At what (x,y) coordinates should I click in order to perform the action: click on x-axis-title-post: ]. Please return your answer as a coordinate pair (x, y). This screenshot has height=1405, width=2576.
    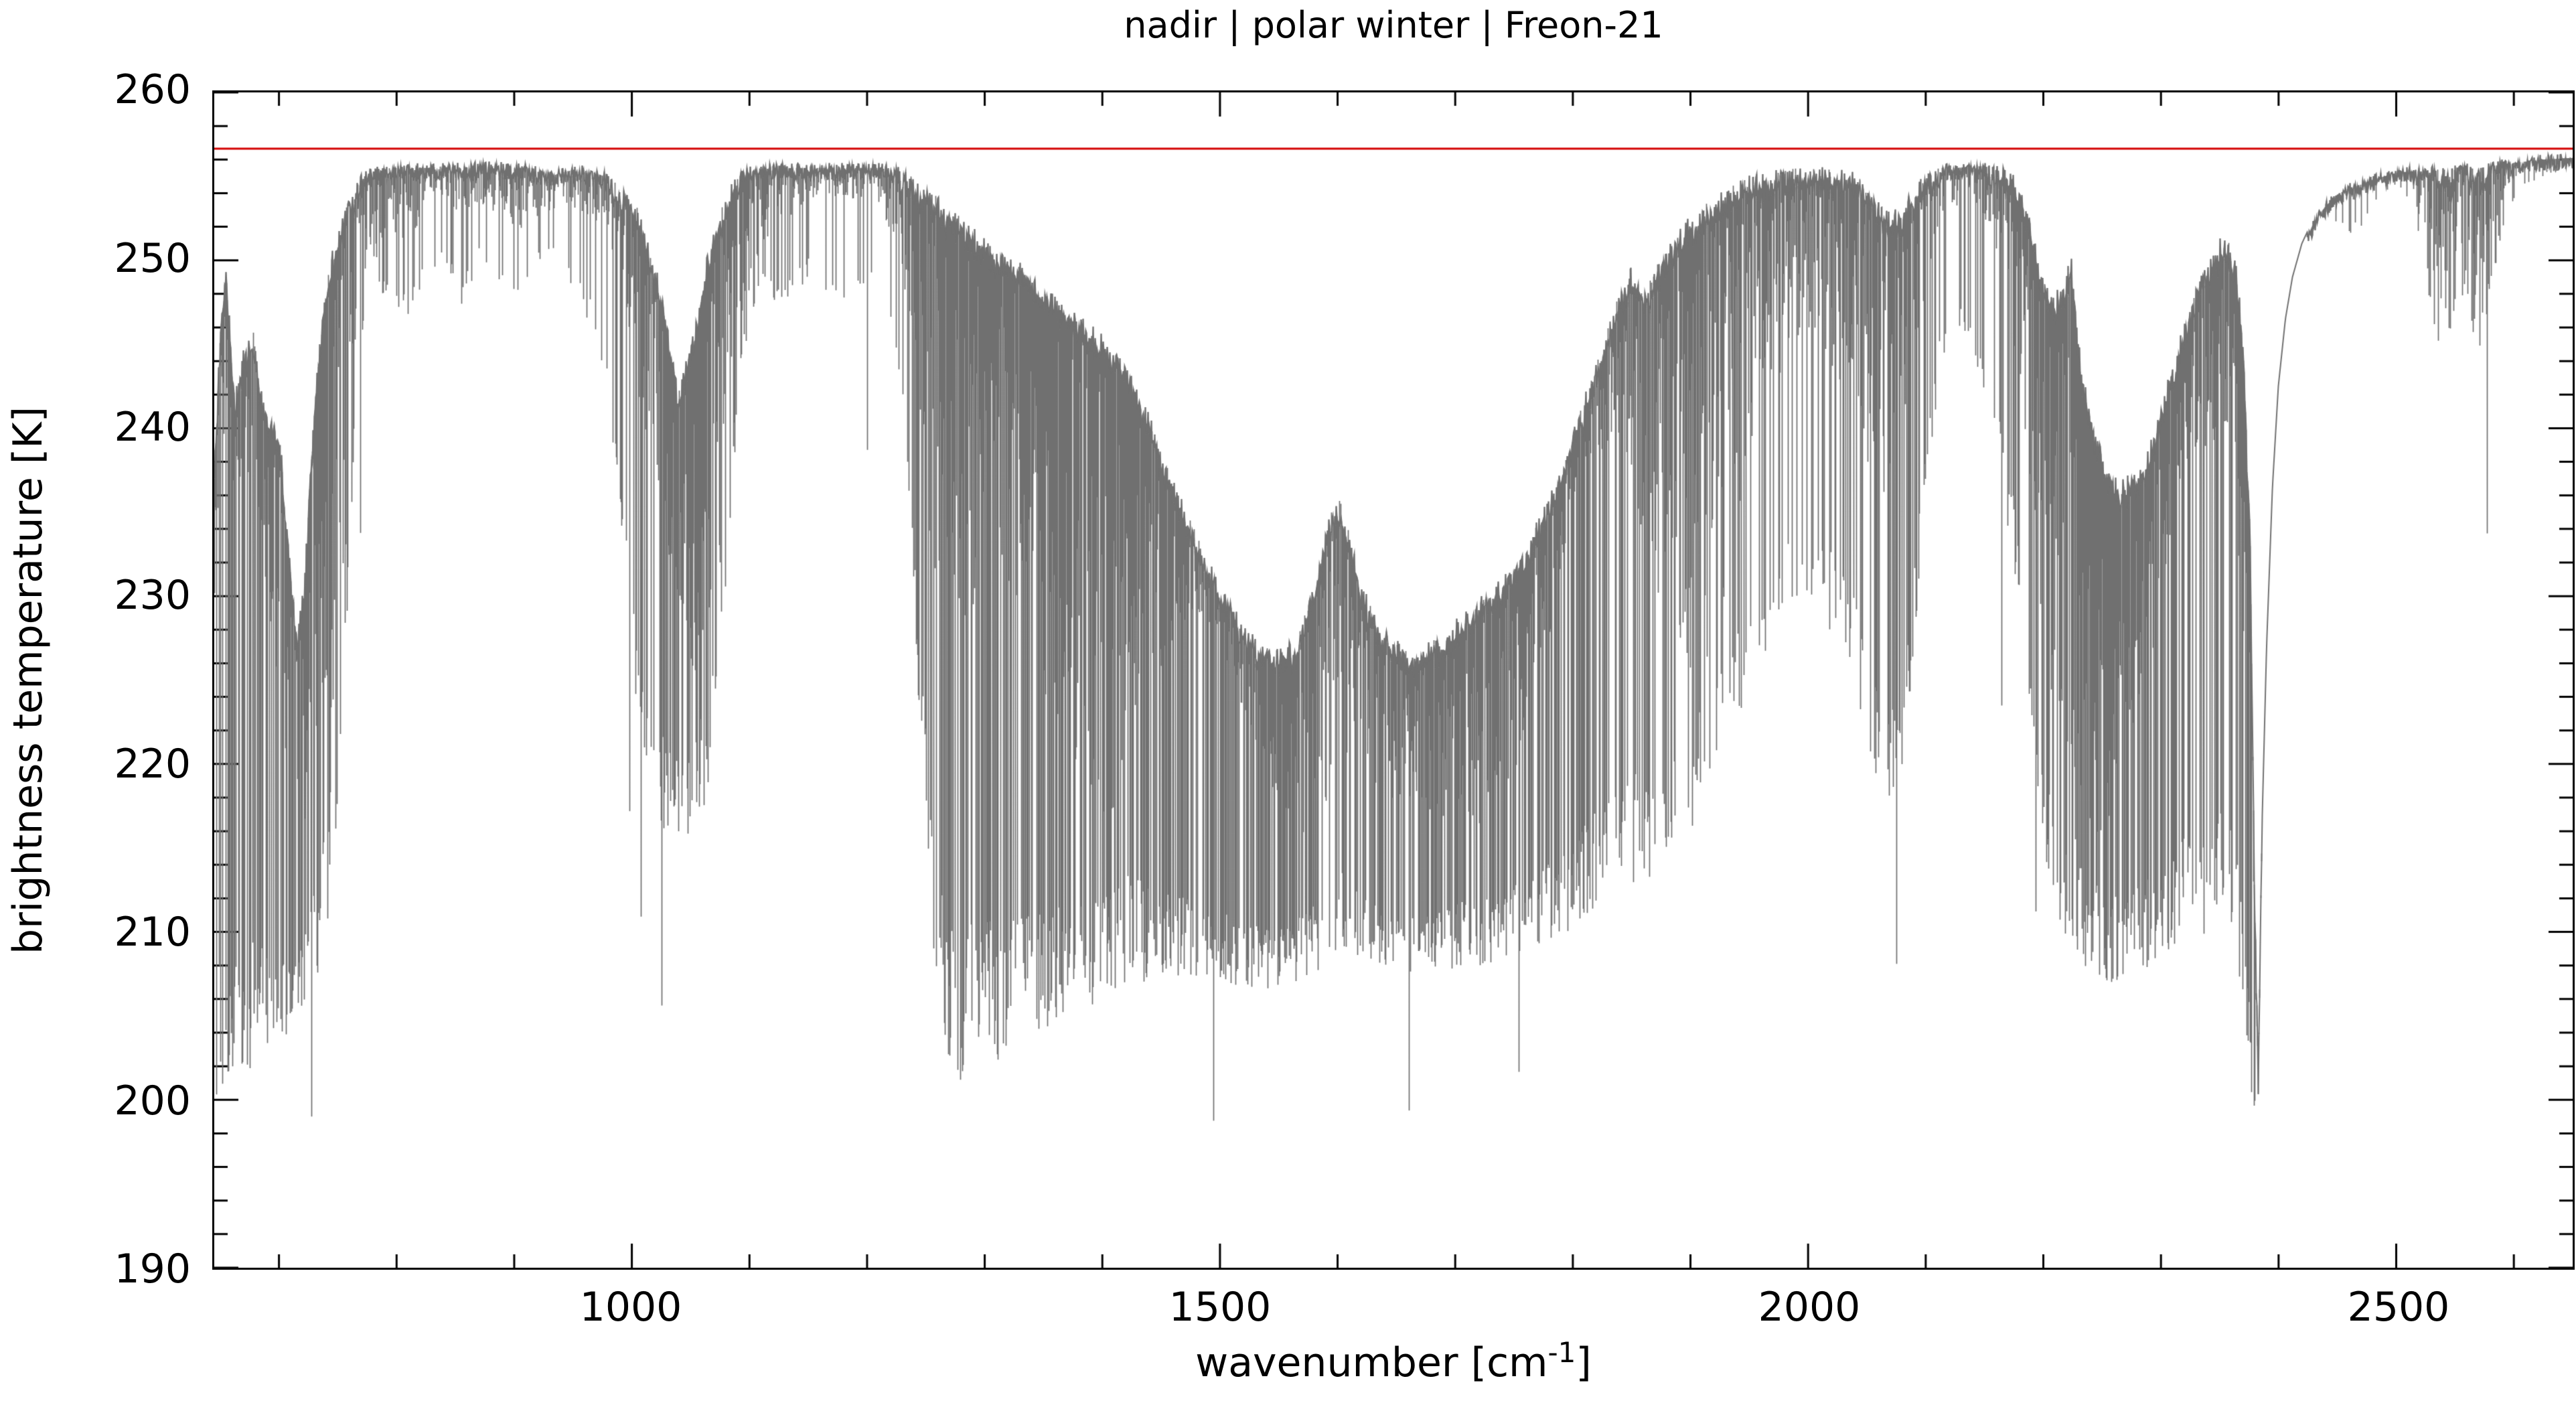
    Looking at the image, I should click on (1584, 1362).